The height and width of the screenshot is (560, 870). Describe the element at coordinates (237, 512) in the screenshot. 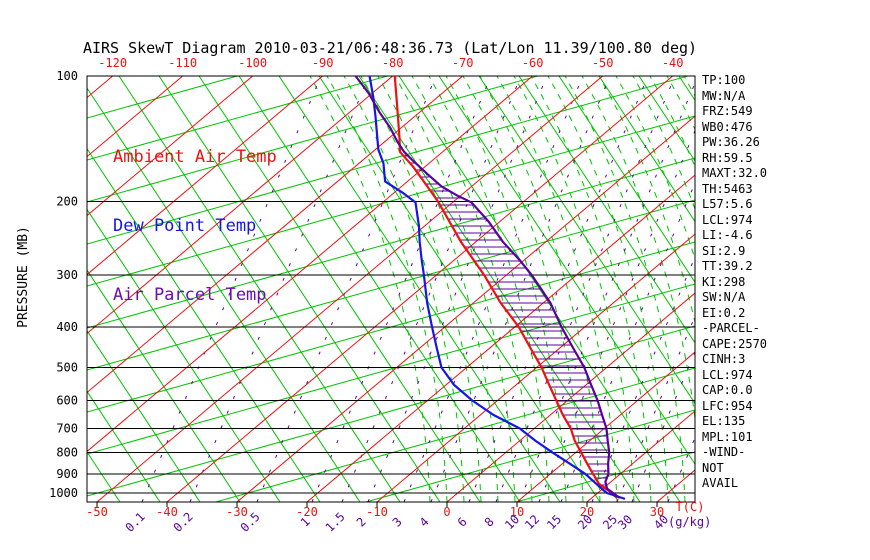

I see `axis-tick-label: -30` at that location.